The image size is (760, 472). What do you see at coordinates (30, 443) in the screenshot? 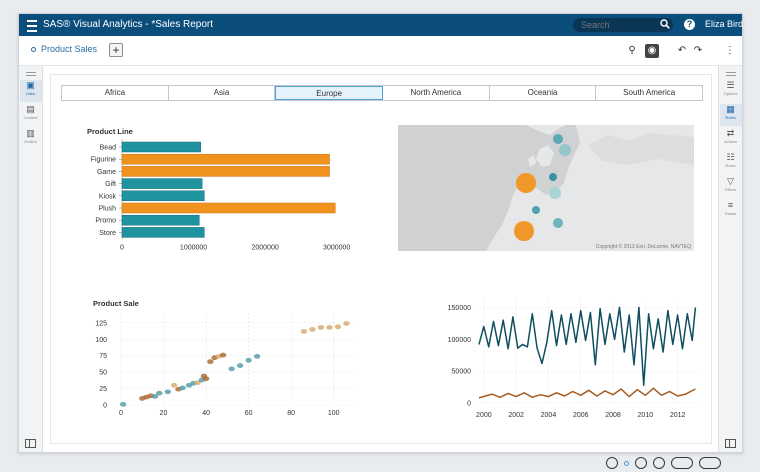
I see `collapse-left-panel-icon` at bounding box center [30, 443].